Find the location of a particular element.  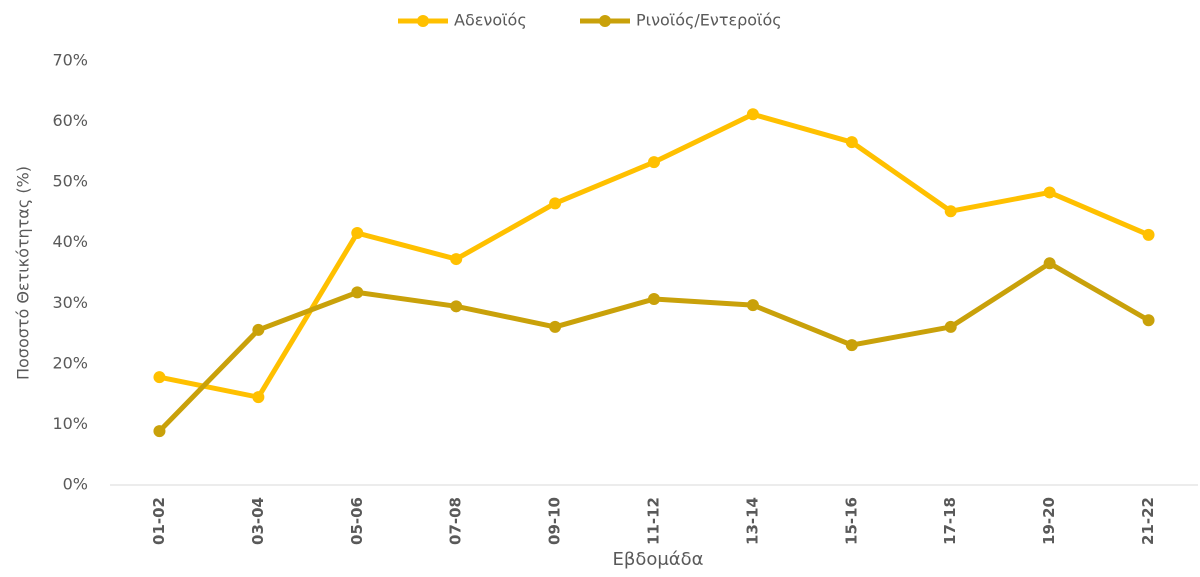

y-tick-label: 60% is located at coordinates (70, 120).